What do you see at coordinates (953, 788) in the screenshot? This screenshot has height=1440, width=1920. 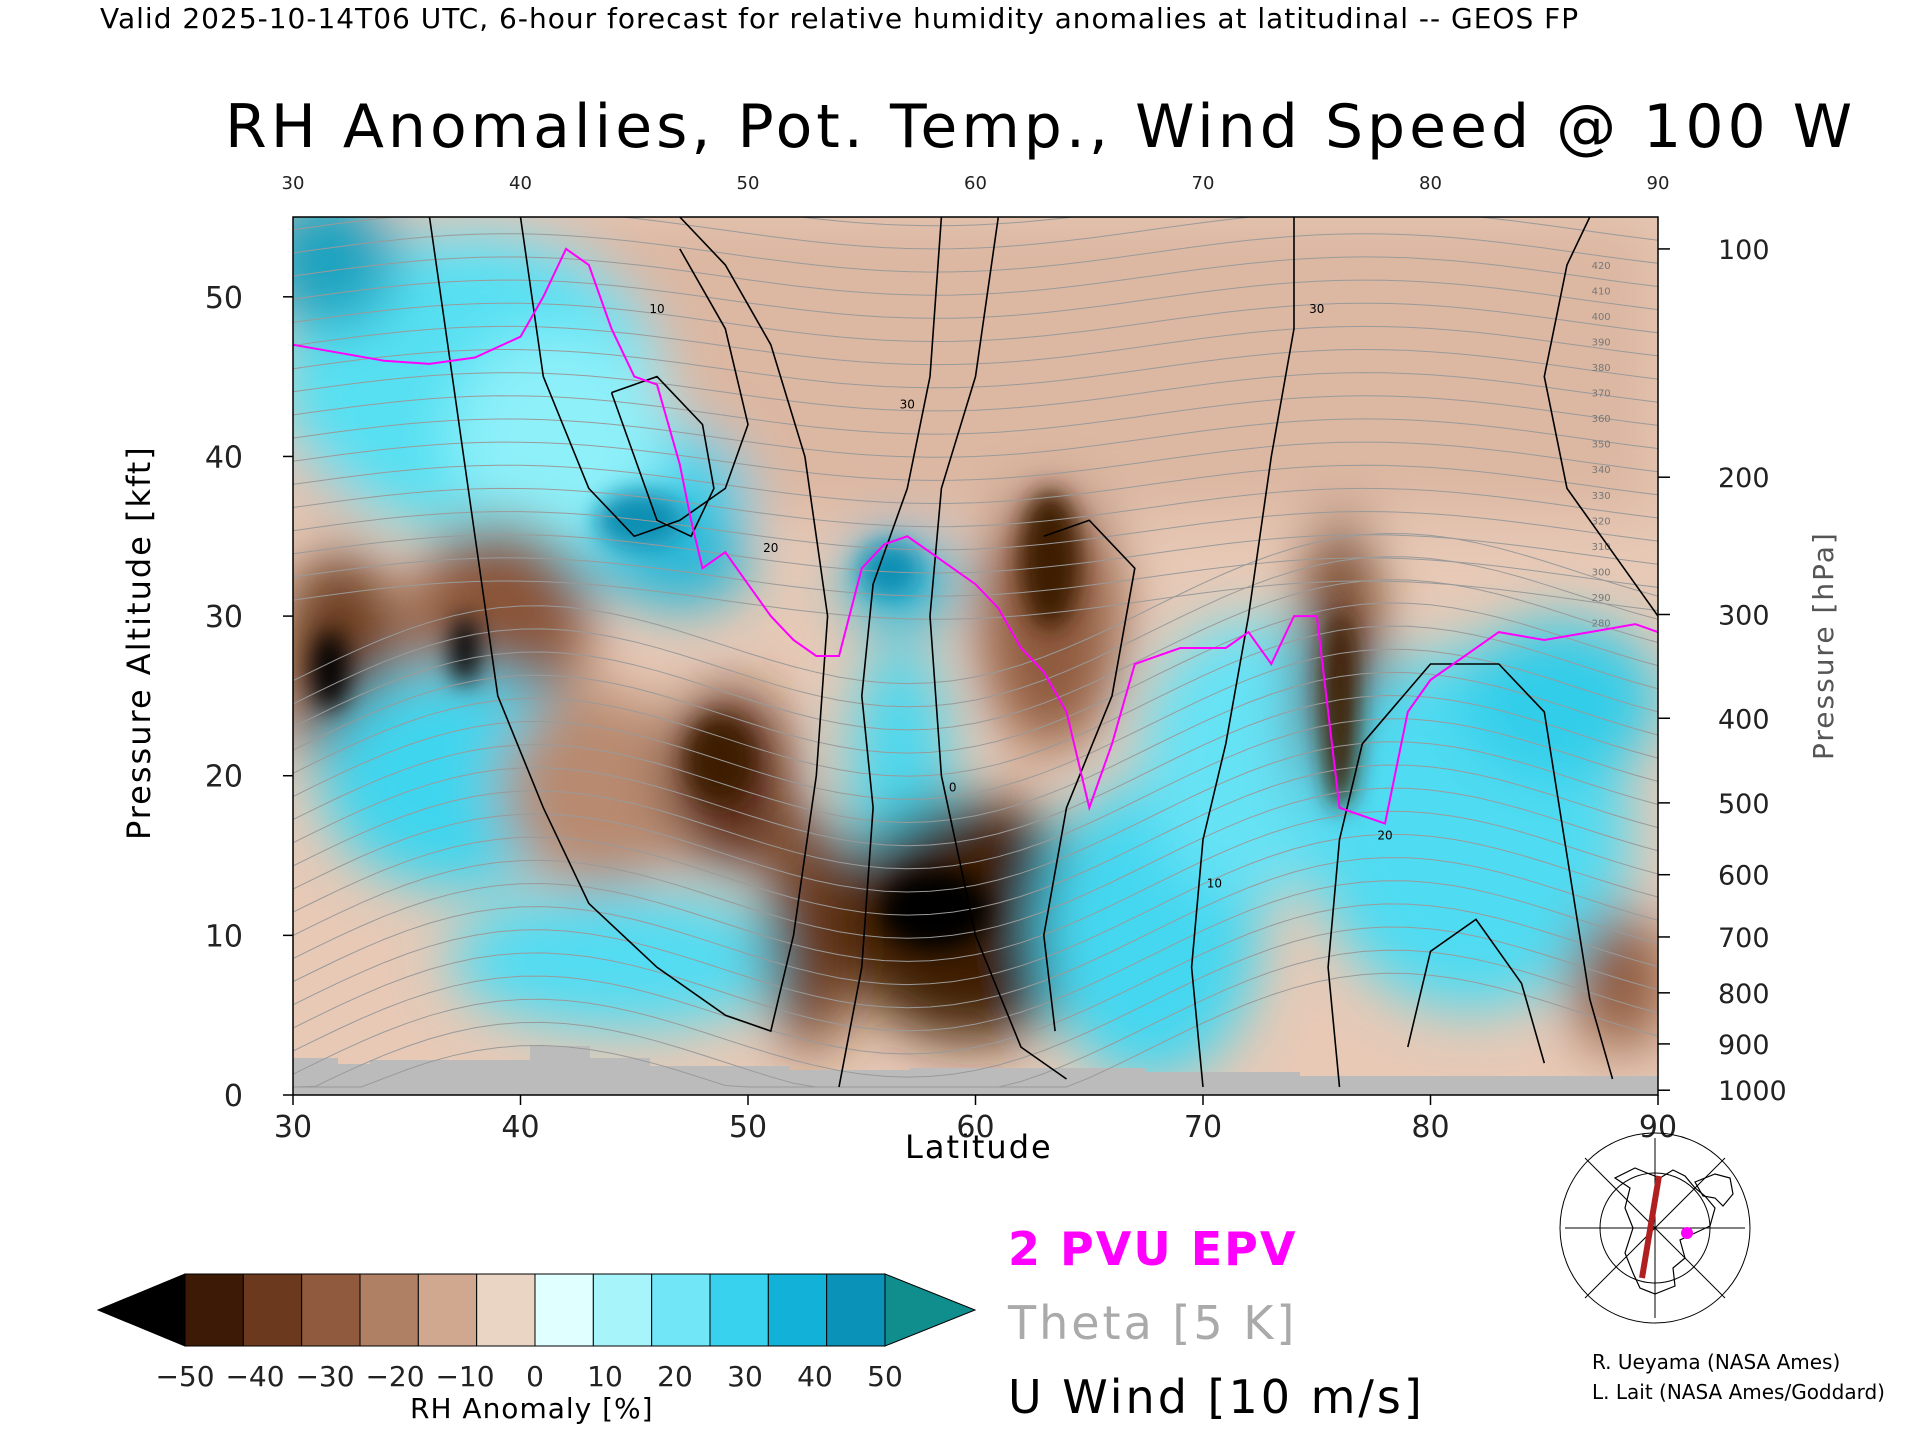 I see `wind-contour-label: 0` at bounding box center [953, 788].